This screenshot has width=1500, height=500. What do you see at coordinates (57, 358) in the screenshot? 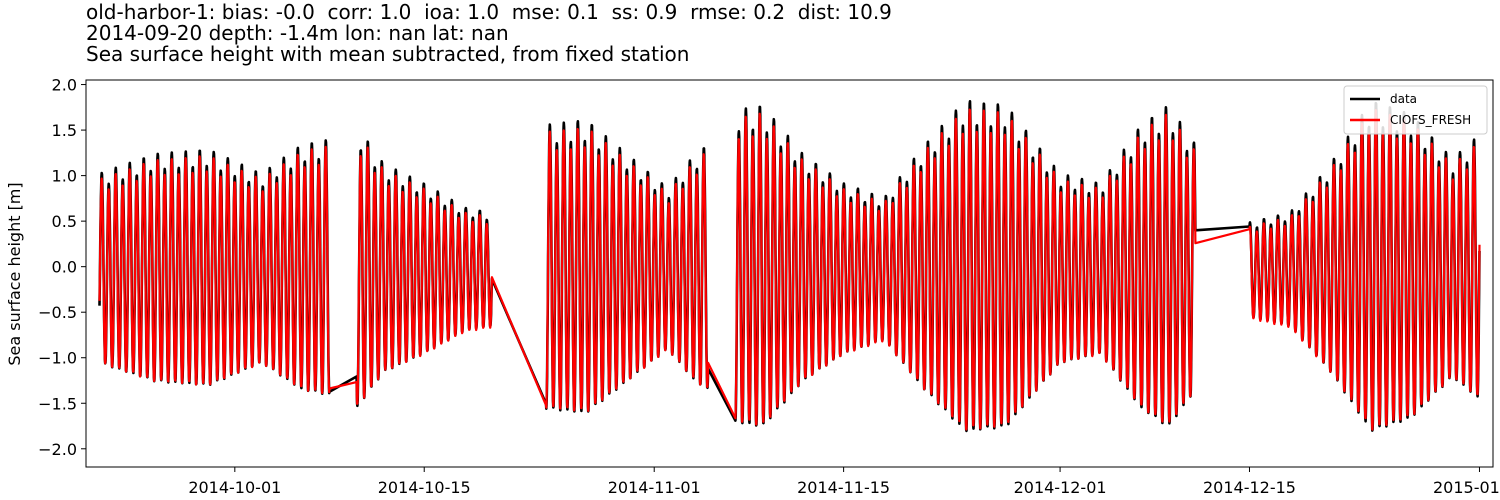
I see `y-tick-label: −1.0` at bounding box center [57, 358].